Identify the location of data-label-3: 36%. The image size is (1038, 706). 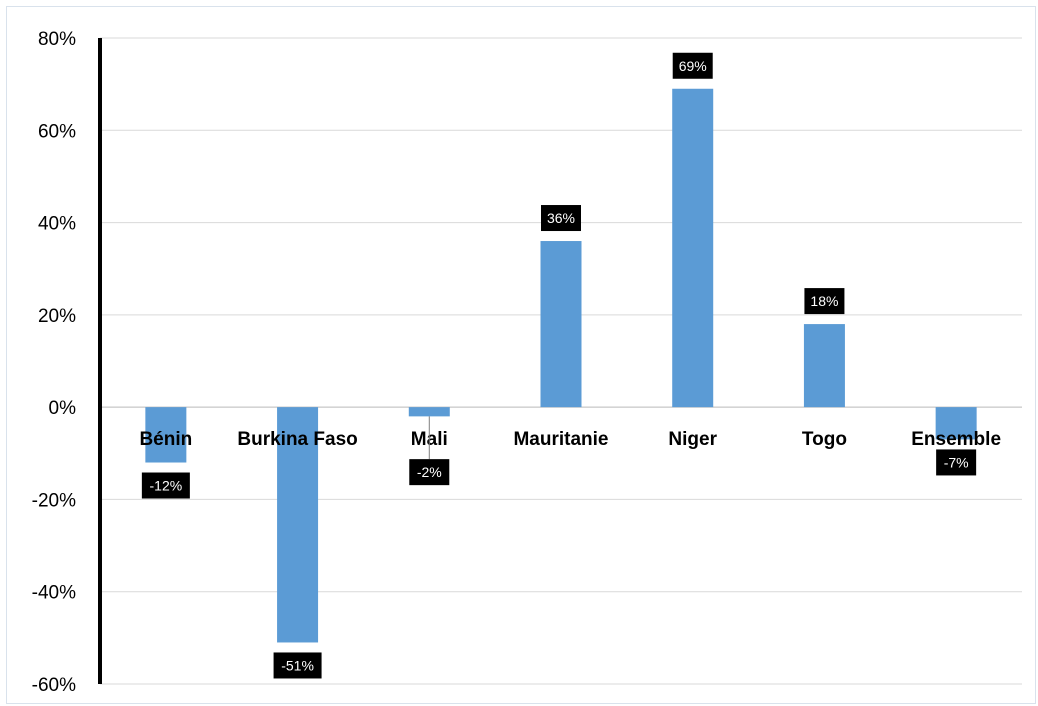
(561, 218).